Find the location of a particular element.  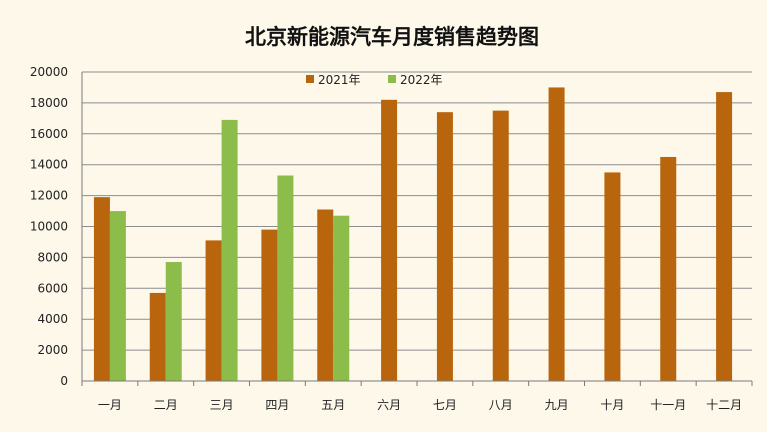

x-tick-label: 八月 is located at coordinates (501, 405).